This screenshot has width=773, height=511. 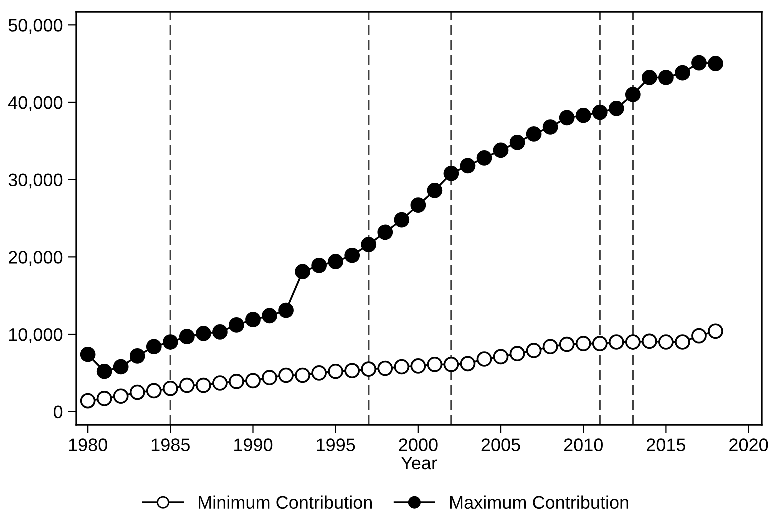 I want to click on x-tick-label: 2005, so click(x=501, y=445).